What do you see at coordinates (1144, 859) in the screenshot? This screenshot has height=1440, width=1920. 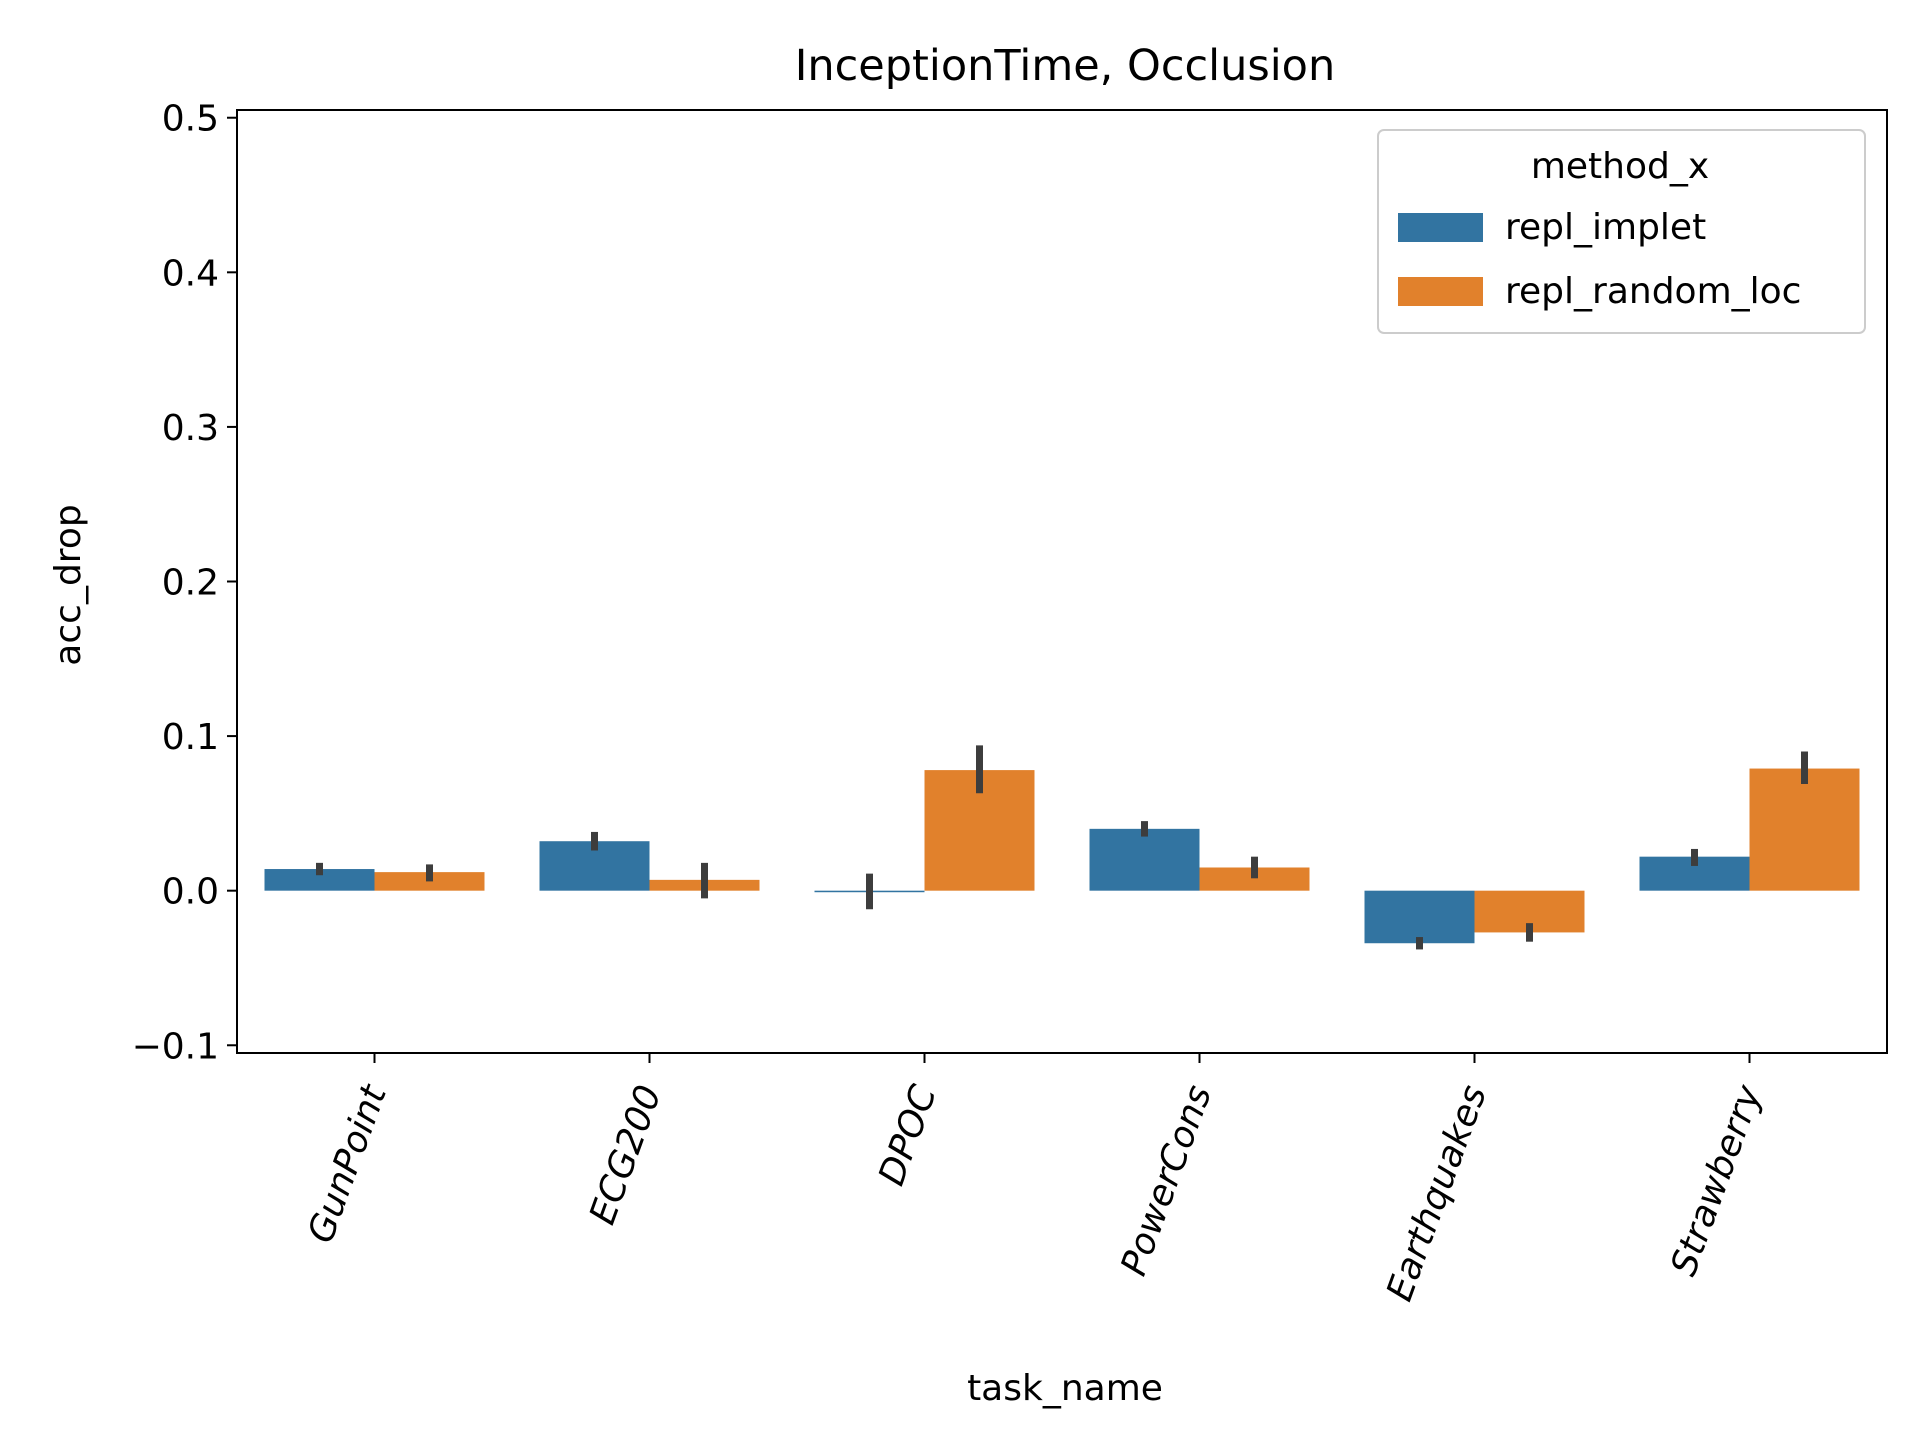 I see `bar-repl_implet-PowerCons` at bounding box center [1144, 859].